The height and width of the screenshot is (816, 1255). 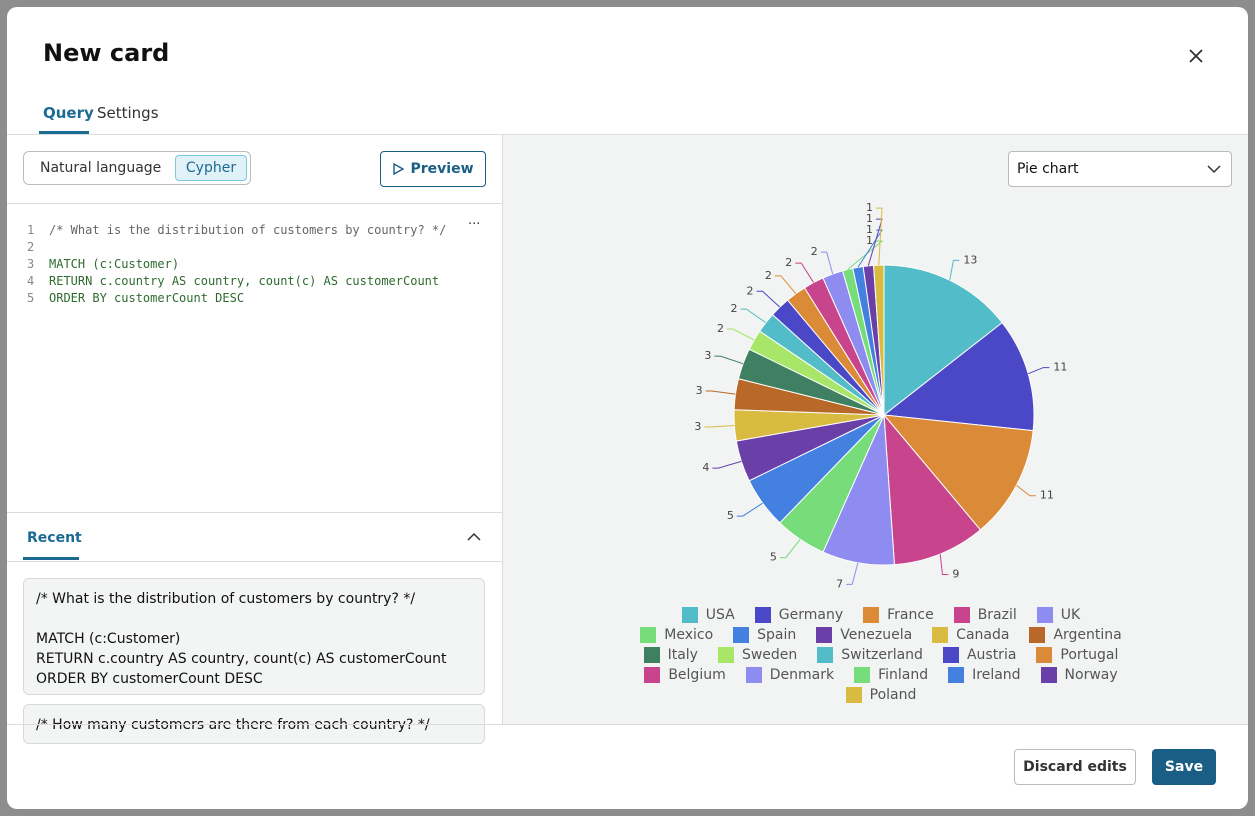 What do you see at coordinates (128, 113) in the screenshot?
I see `tab: Settings` at bounding box center [128, 113].